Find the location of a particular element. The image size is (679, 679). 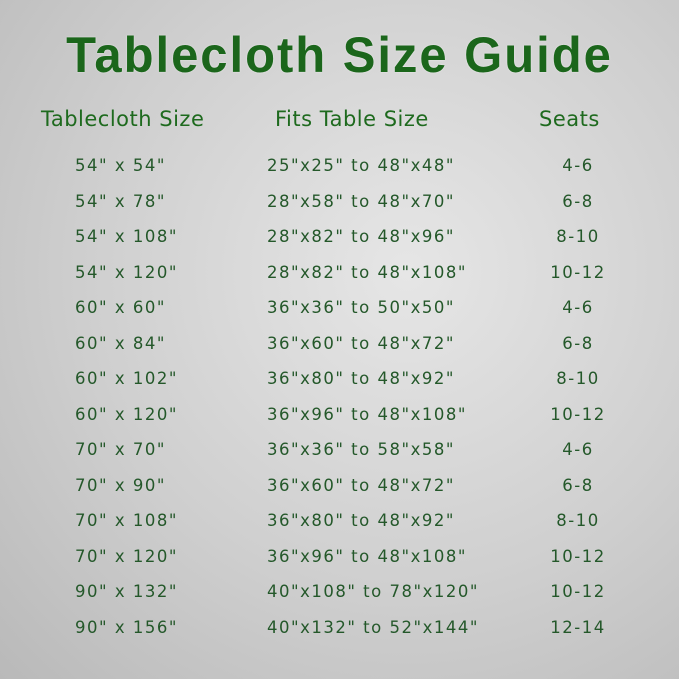

table-row: 54" x 54" 25"x25" to 48"x48" 4-6 is located at coordinates (339, 174).